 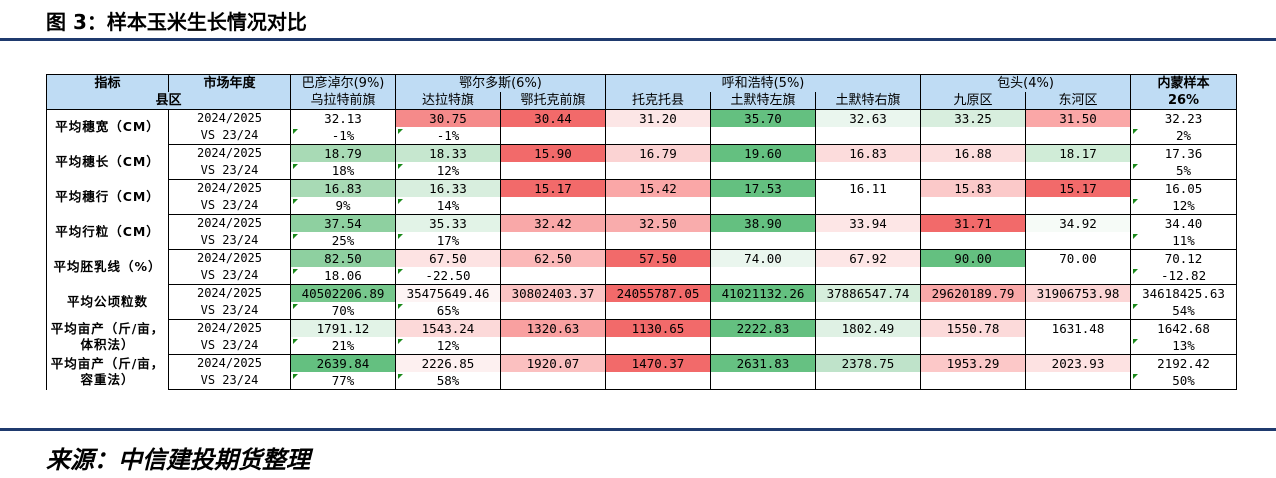 What do you see at coordinates (343, 363) in the screenshot?
I see `value-cell: 2639.84` at bounding box center [343, 363].